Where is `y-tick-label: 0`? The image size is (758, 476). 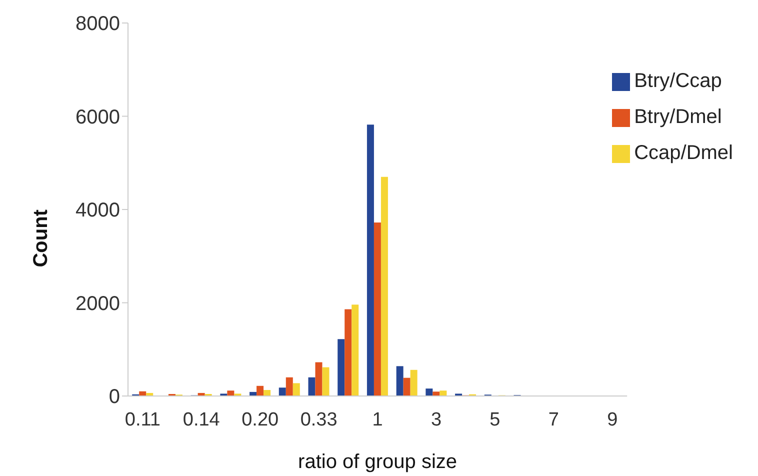
y-tick-label: 0 is located at coordinates (114, 397).